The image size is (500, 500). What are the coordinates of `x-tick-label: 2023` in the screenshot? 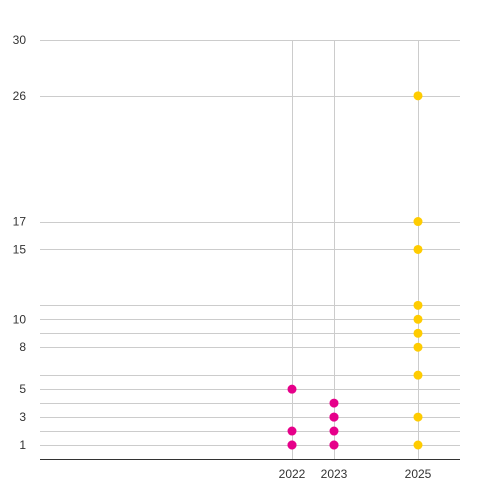 It's located at (334, 474).